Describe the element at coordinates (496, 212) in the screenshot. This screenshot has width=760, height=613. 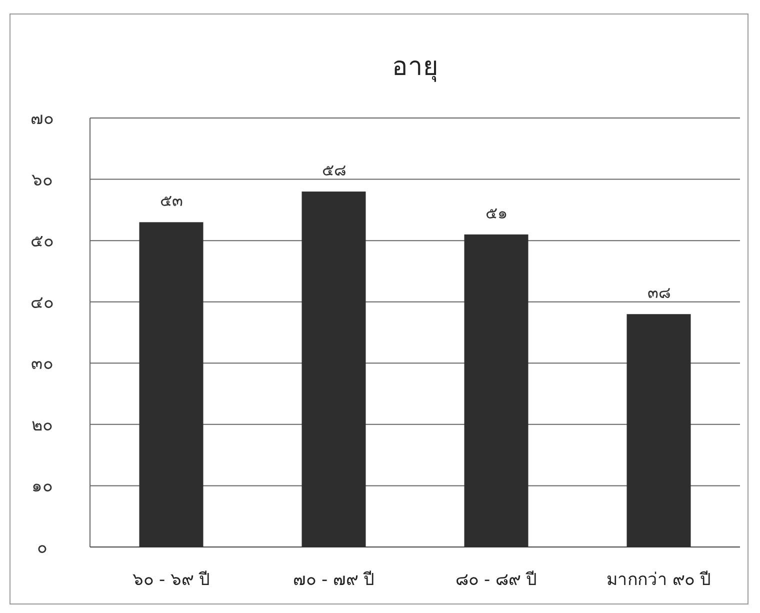
I see `data-label: ๕๑` at that location.